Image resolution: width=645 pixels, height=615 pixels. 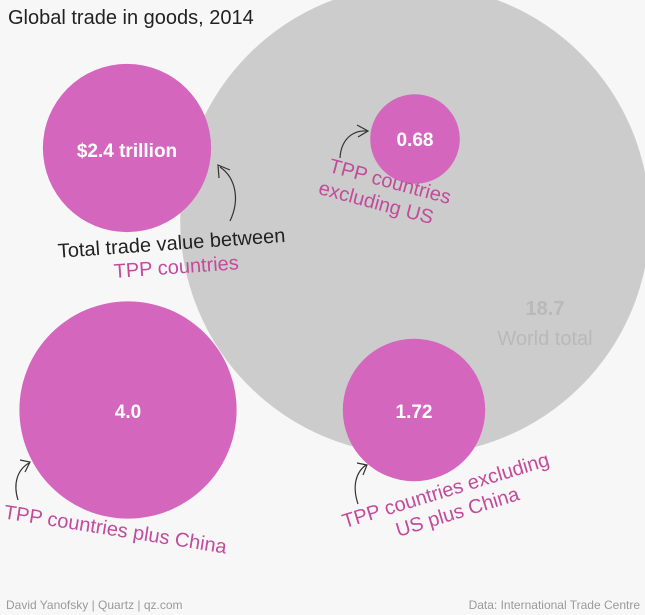 I want to click on chart-title: Global trade in goods, 2014, so click(x=131, y=18).